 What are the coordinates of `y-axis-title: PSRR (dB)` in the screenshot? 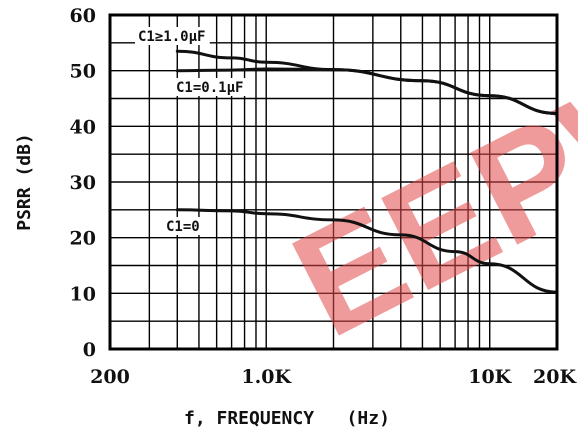 It's located at (24, 182).